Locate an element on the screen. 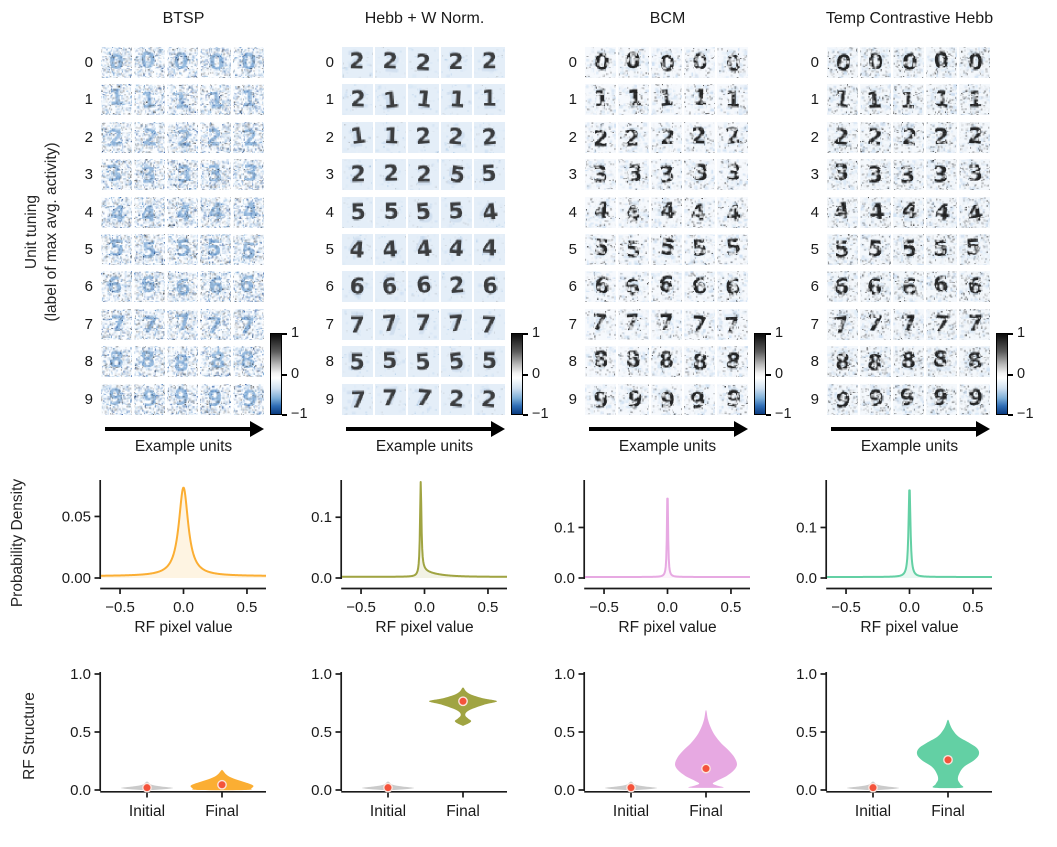 Image resolution: width=1057 pixels, height=847 pixels. unit-tuning-ylabel-line1: Unit tuning is located at coordinates (31, 232).